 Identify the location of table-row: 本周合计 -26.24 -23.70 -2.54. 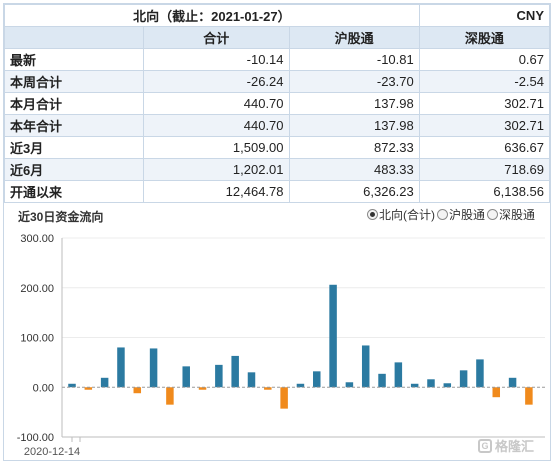
(277, 81).